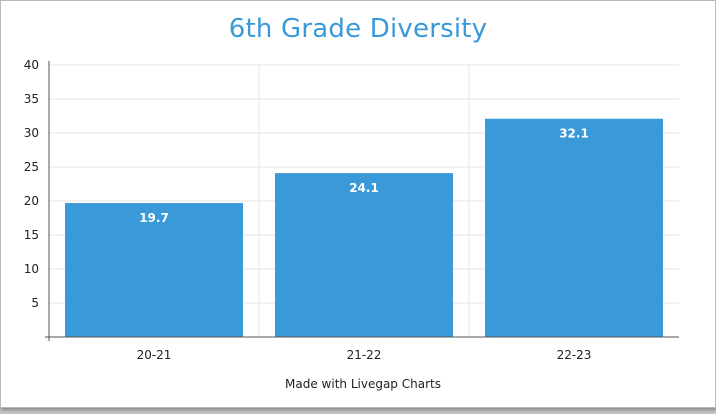 This screenshot has height=414, width=716. I want to click on y-tick-label: 15, so click(31, 235).